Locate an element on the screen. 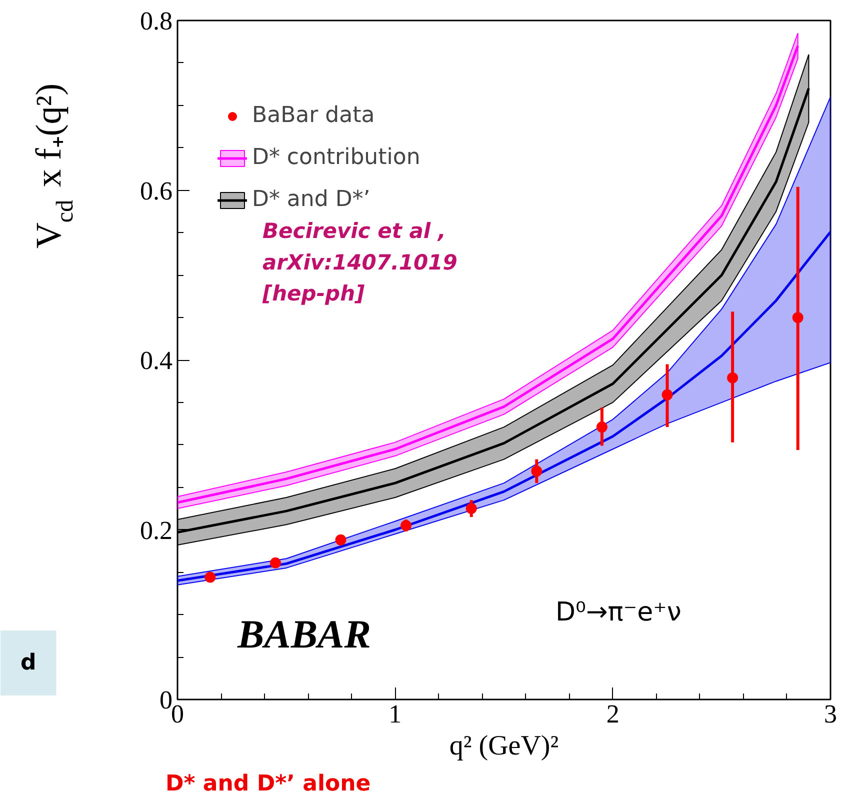  x-tick-label: 1 is located at coordinates (395, 714).